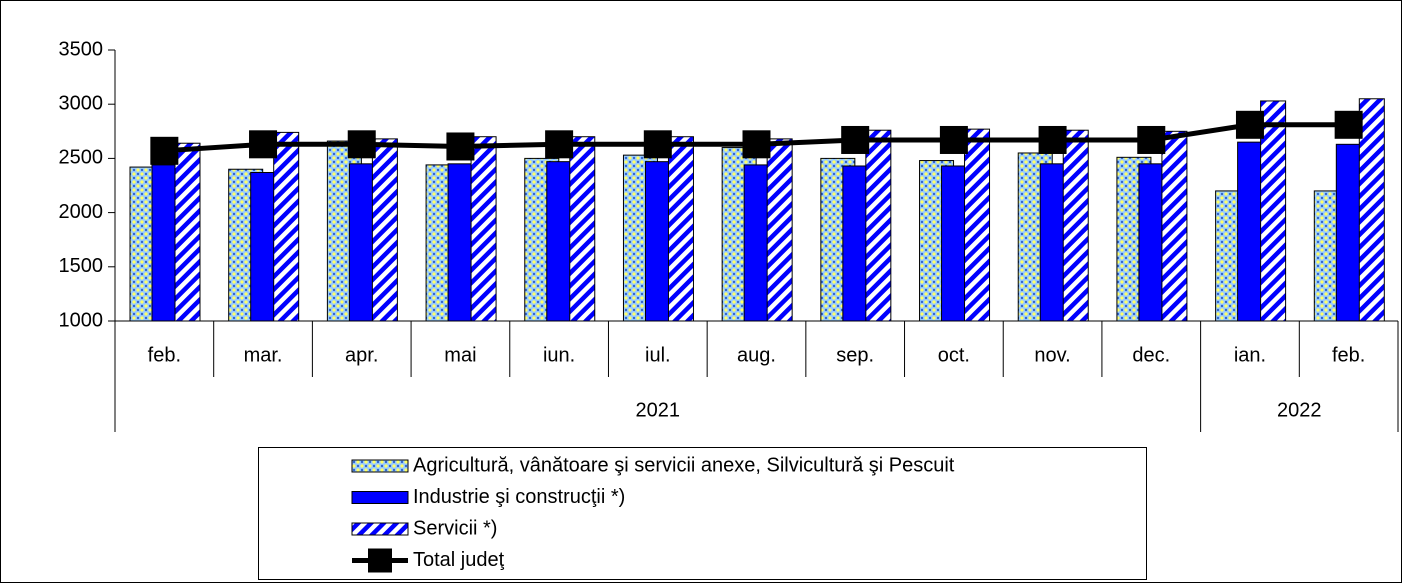  What do you see at coordinates (460, 355) in the screenshot?
I see `x-tick-label: mai` at bounding box center [460, 355].